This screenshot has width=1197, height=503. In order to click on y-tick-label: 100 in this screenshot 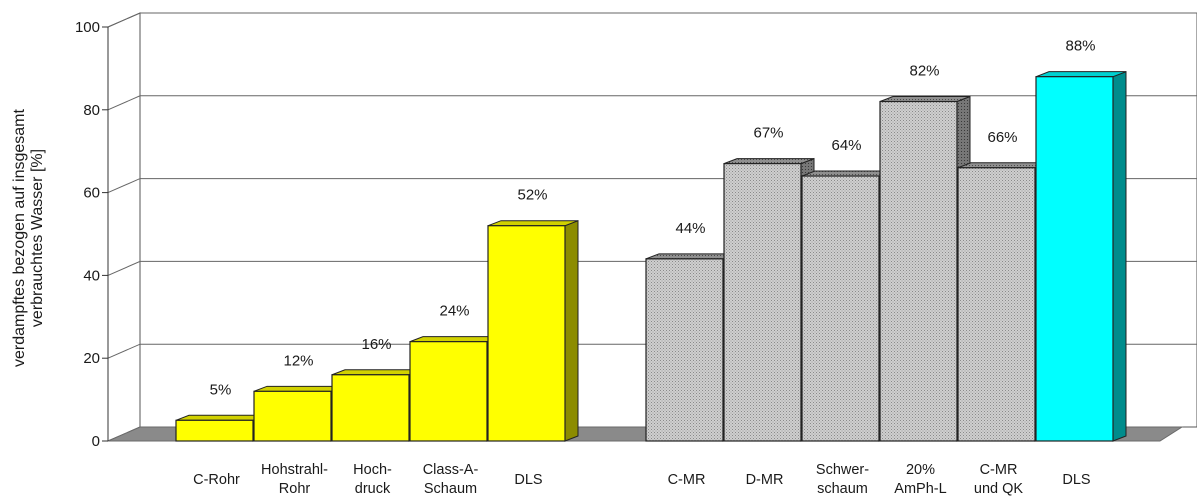, I will do `click(87, 27)`.